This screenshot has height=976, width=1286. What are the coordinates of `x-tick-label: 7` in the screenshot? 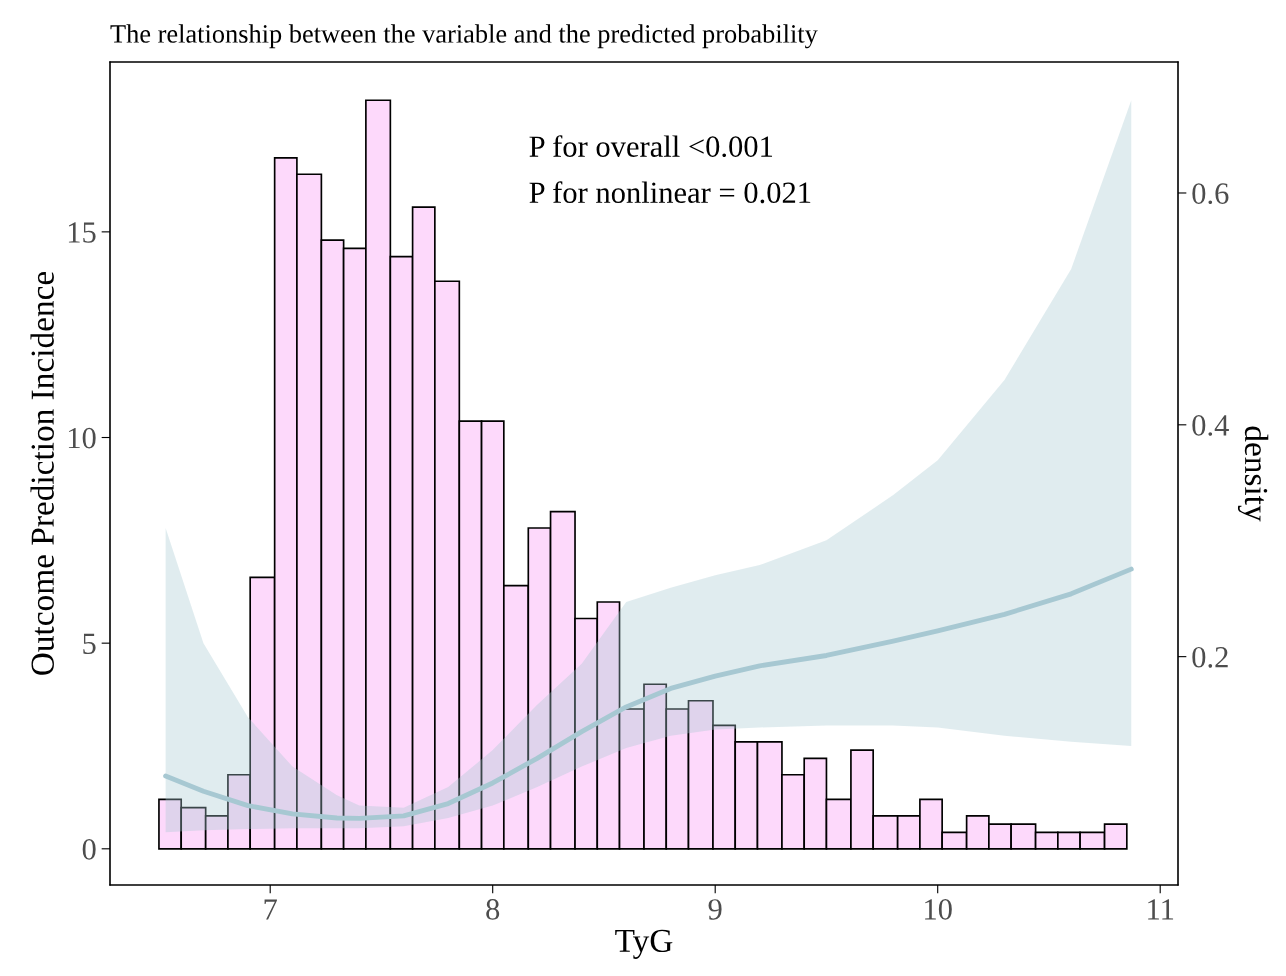 It's located at (270, 909).